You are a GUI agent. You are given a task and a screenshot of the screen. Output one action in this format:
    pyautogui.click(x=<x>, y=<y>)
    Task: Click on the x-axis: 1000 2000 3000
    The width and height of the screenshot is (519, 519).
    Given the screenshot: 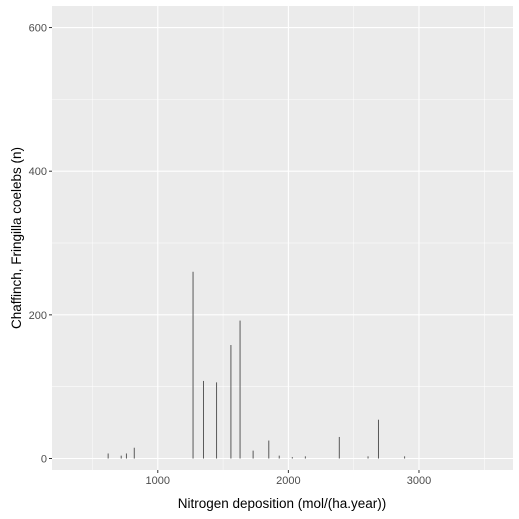 What is the action you would take?
    pyautogui.click(x=288, y=478)
    